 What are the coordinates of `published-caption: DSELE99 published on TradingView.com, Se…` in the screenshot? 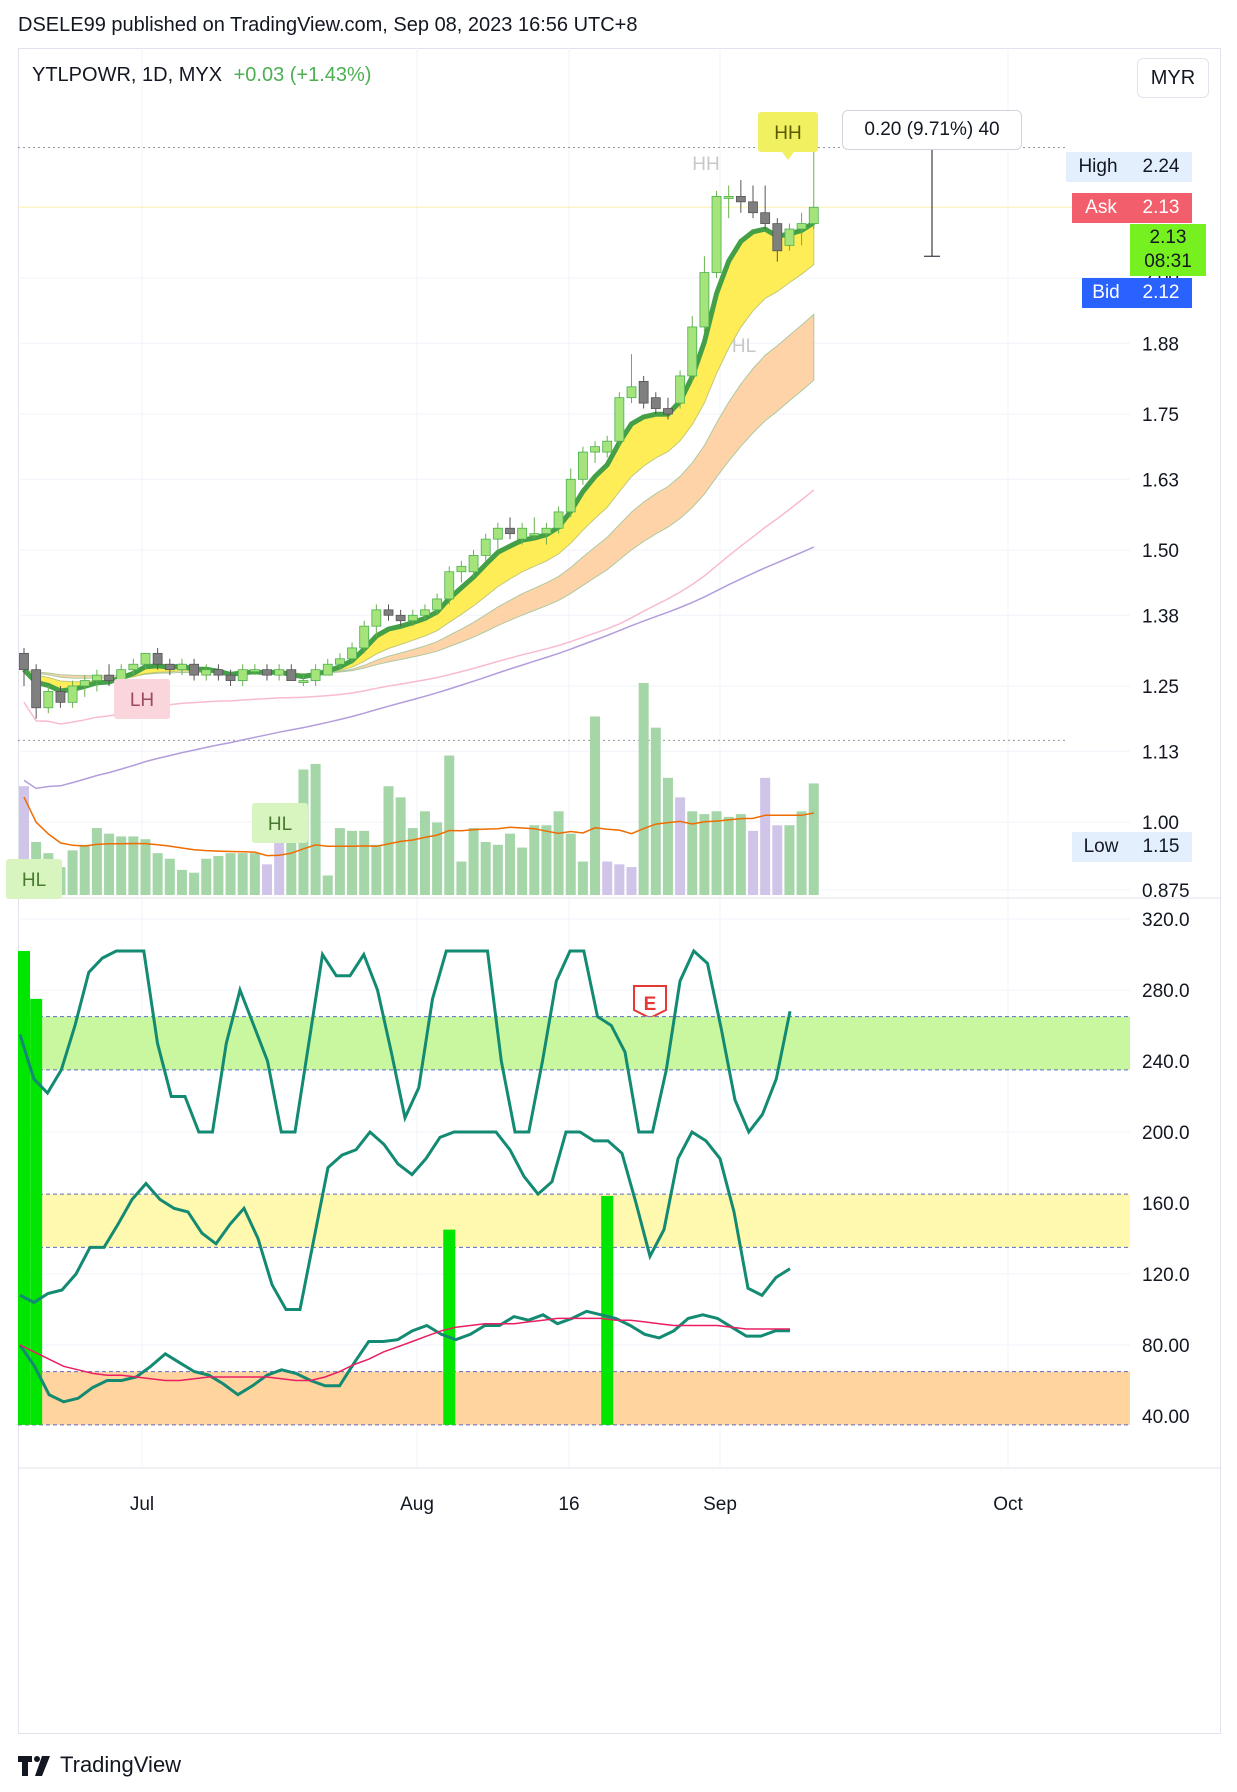 It's located at (328, 25).